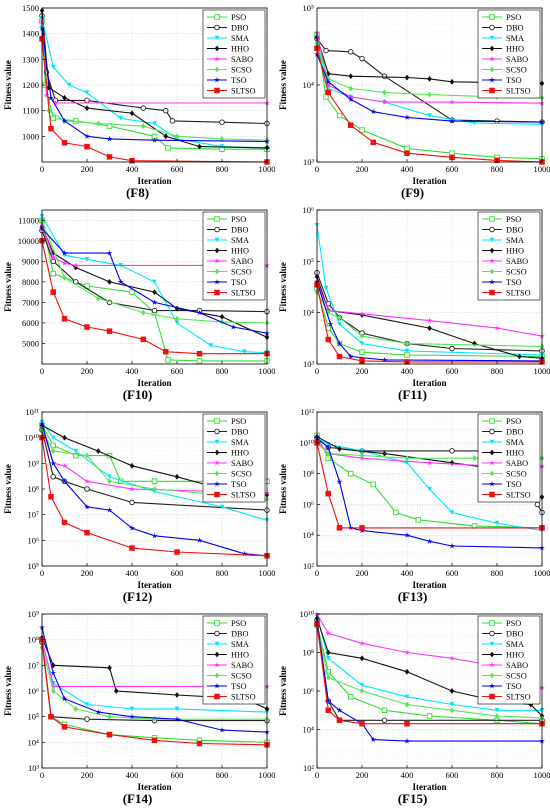 This screenshot has height=809, width=550. What do you see at coordinates (362, 371) in the screenshot?
I see `x-tick-label: 200` at bounding box center [362, 371].